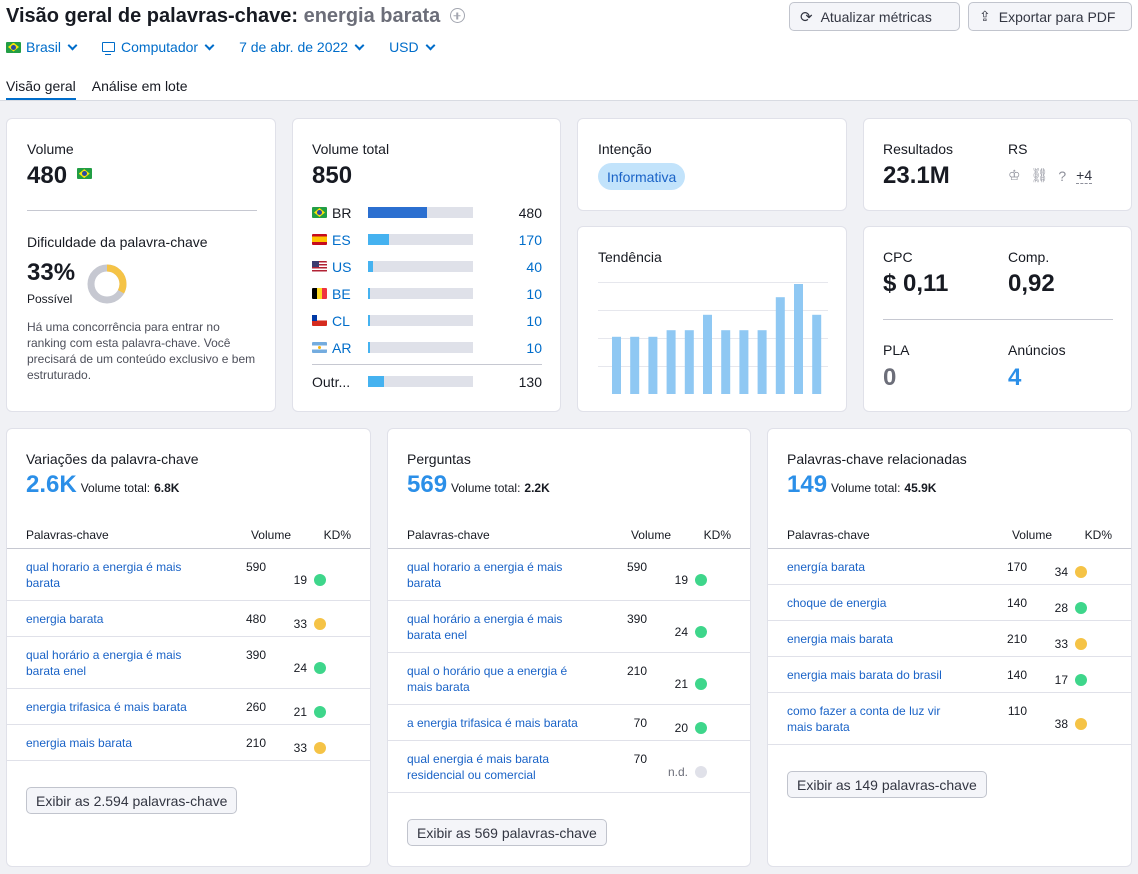  I want to click on keyword-link: choque de energia, so click(837, 603).